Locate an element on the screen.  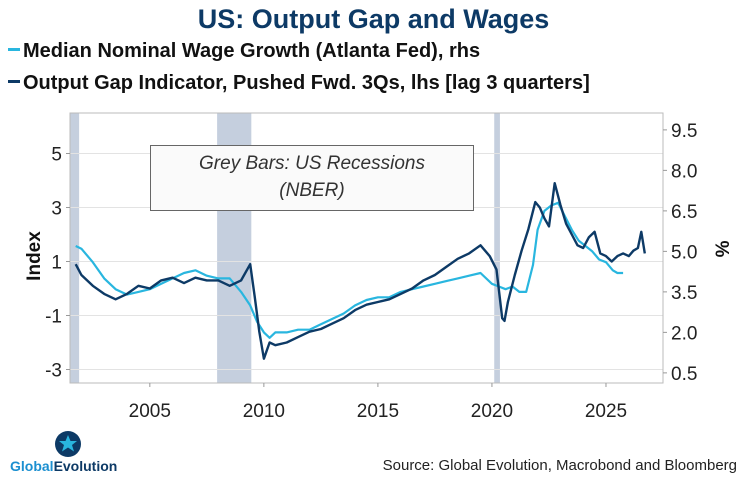
y-right-tick-label: 9.5 is located at coordinates (684, 131).